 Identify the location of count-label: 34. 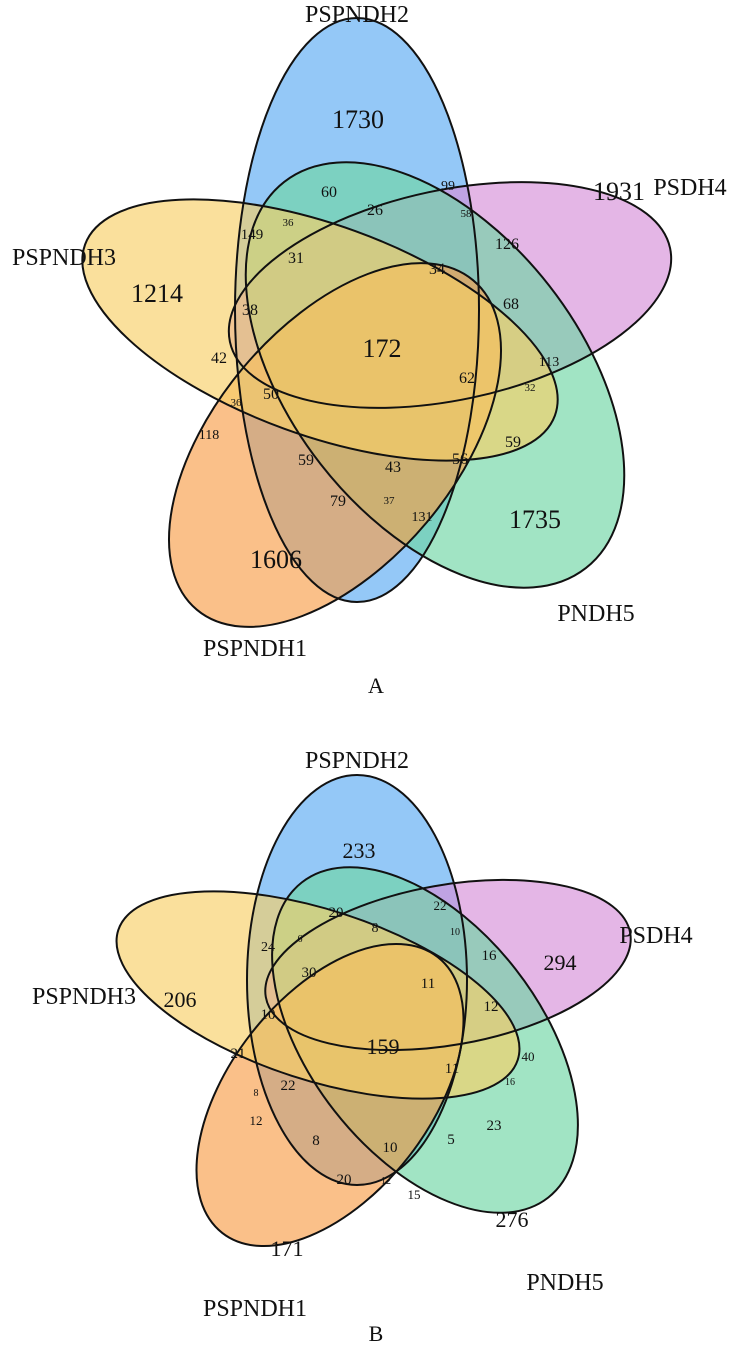
(437, 269).